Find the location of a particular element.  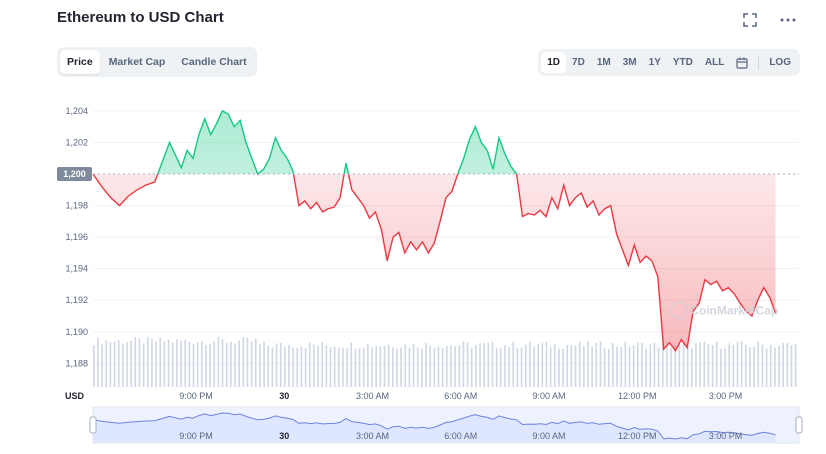

x-tick-label: 3:00 PM is located at coordinates (726, 396).